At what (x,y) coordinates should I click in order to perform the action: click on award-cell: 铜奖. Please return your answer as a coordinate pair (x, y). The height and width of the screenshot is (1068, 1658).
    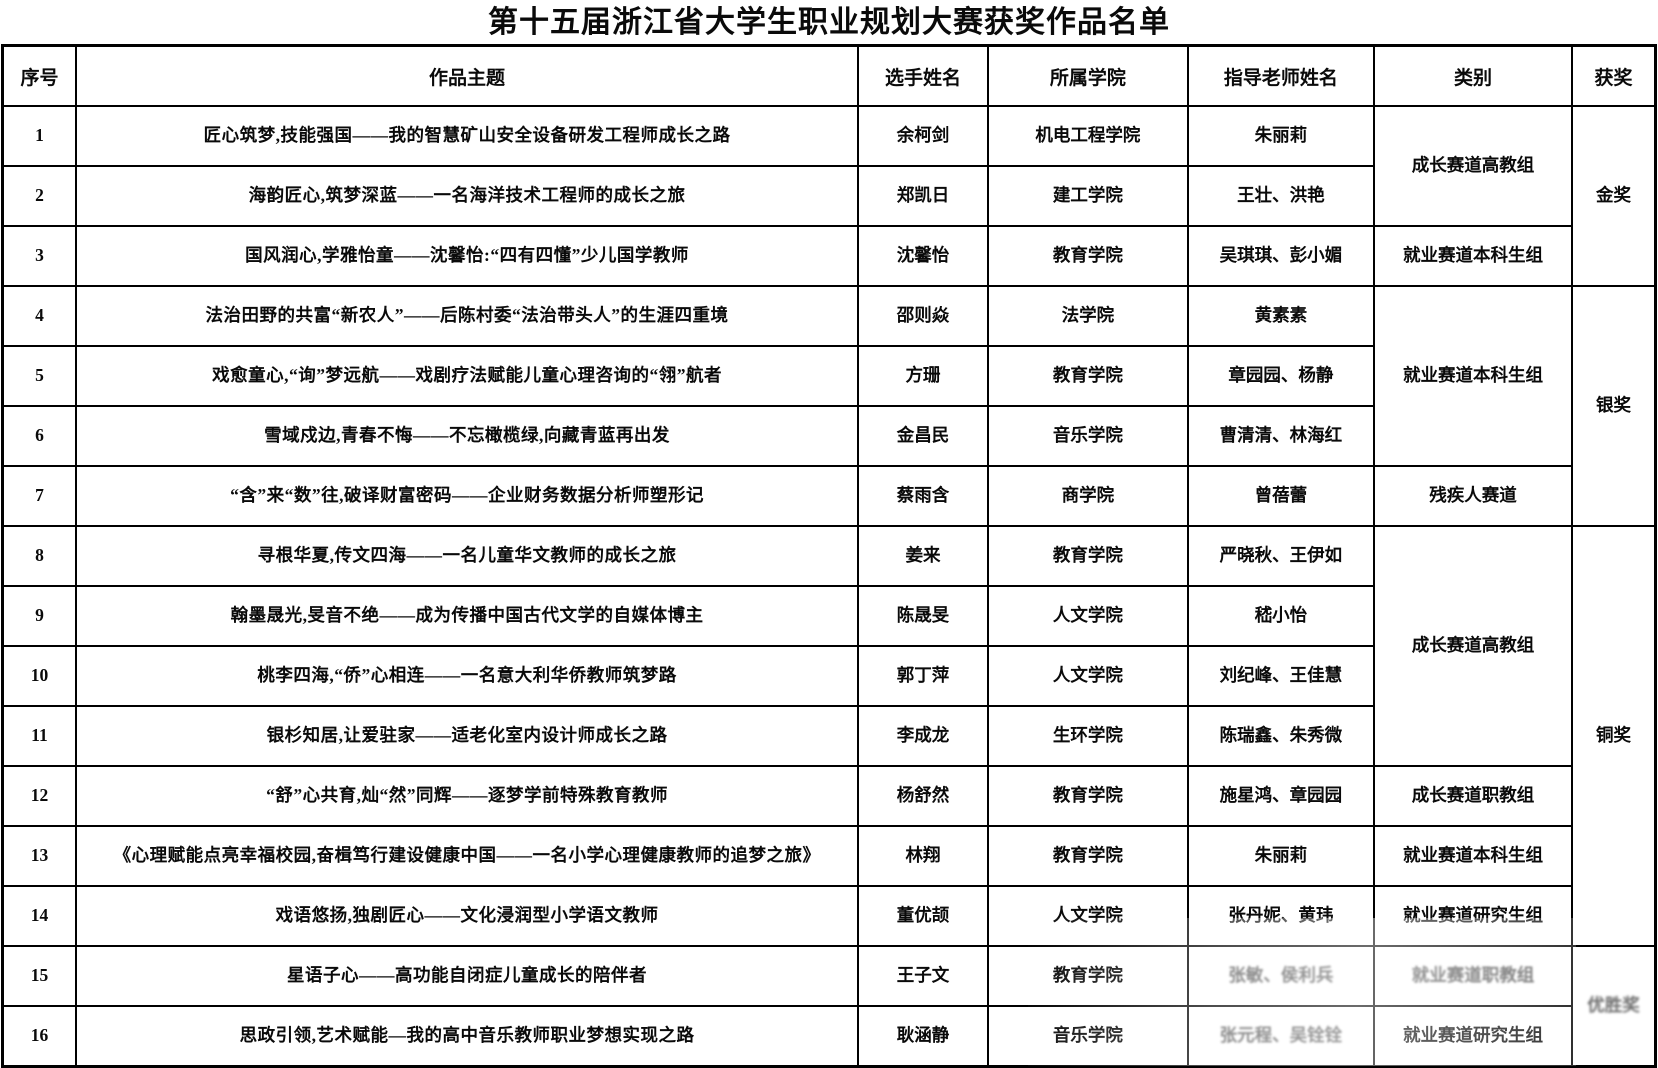
    Looking at the image, I should click on (1614, 736).